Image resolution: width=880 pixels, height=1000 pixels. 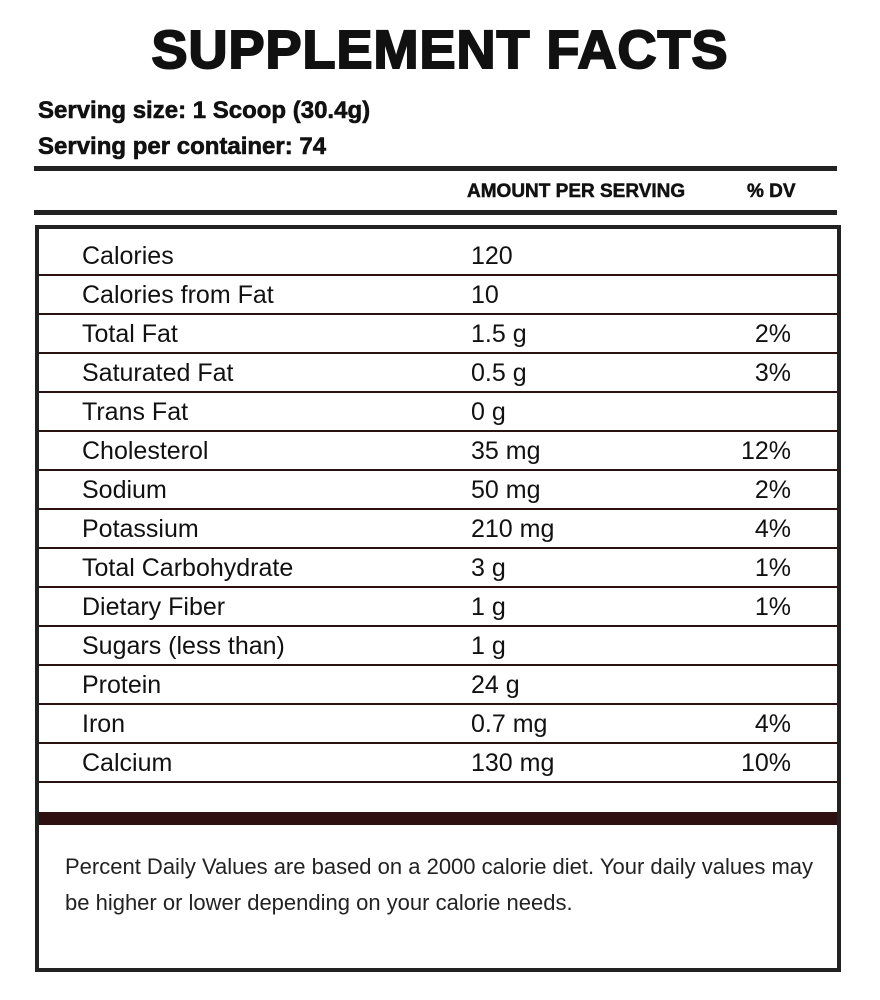 I want to click on nutrient-name: Total Carbohydrate, so click(x=188, y=568).